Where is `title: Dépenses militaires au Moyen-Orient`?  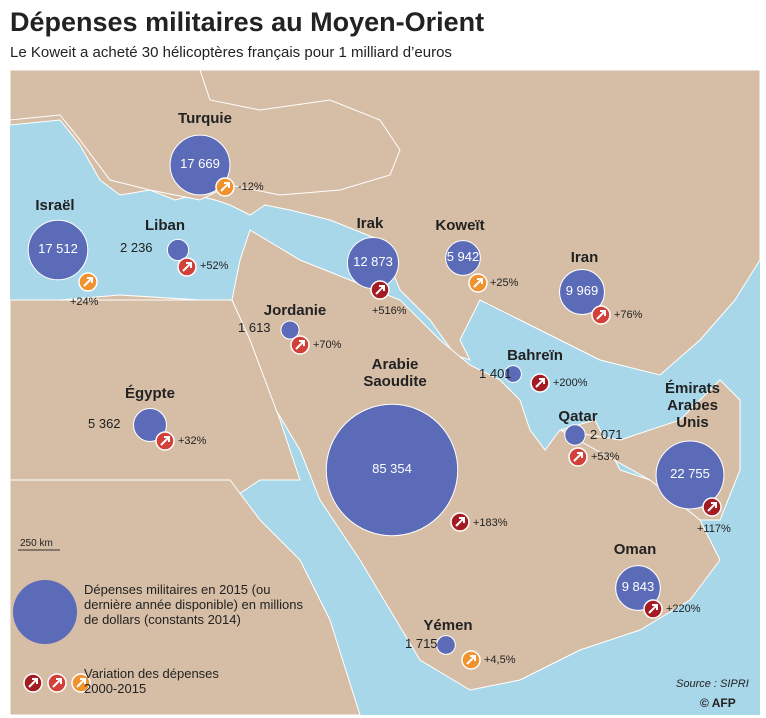 title: Dépenses militaires au Moyen-Orient is located at coordinates (247, 22).